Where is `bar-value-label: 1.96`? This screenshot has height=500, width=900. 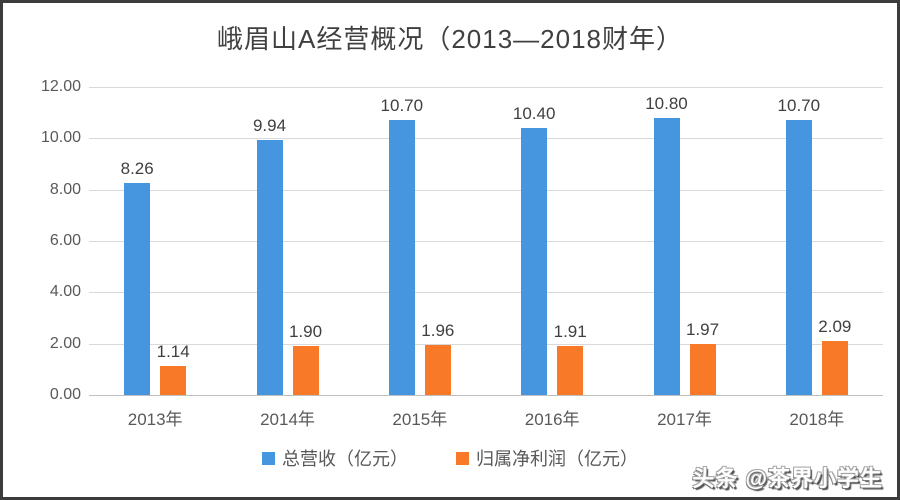 bar-value-label: 1.96 is located at coordinates (438, 330).